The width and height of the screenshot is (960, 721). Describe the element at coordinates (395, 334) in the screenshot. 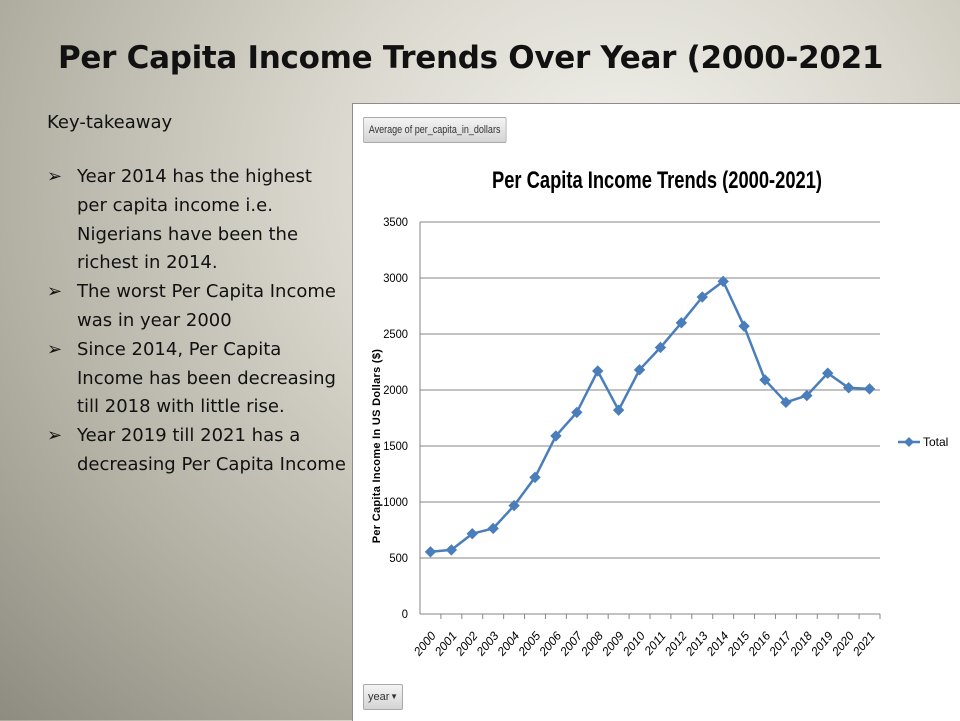

I see `y-tick-label: 2500` at that location.